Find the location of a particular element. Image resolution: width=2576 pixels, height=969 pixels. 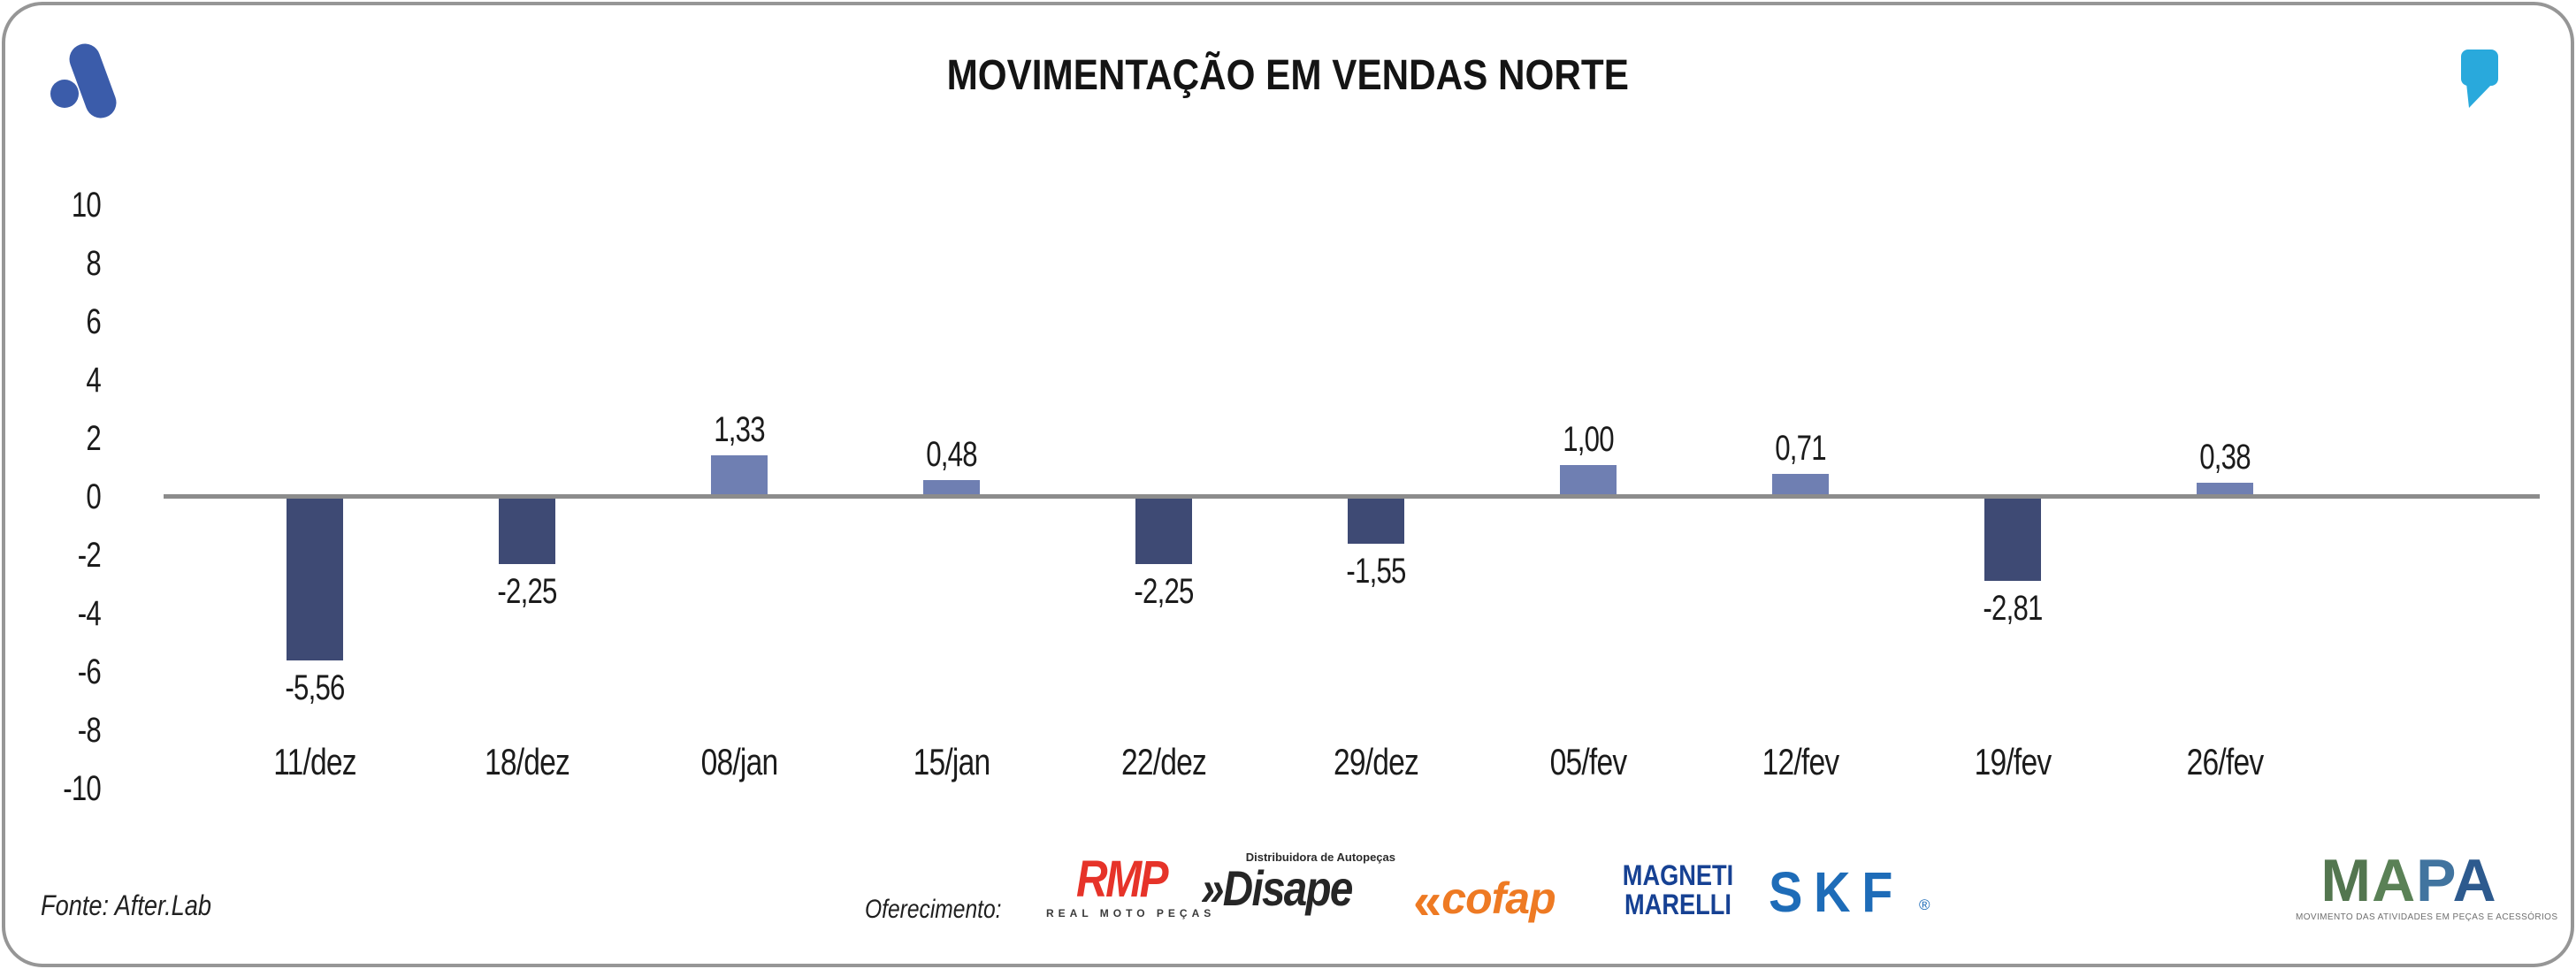

bar-value-label: 0,71 is located at coordinates (1800, 449).